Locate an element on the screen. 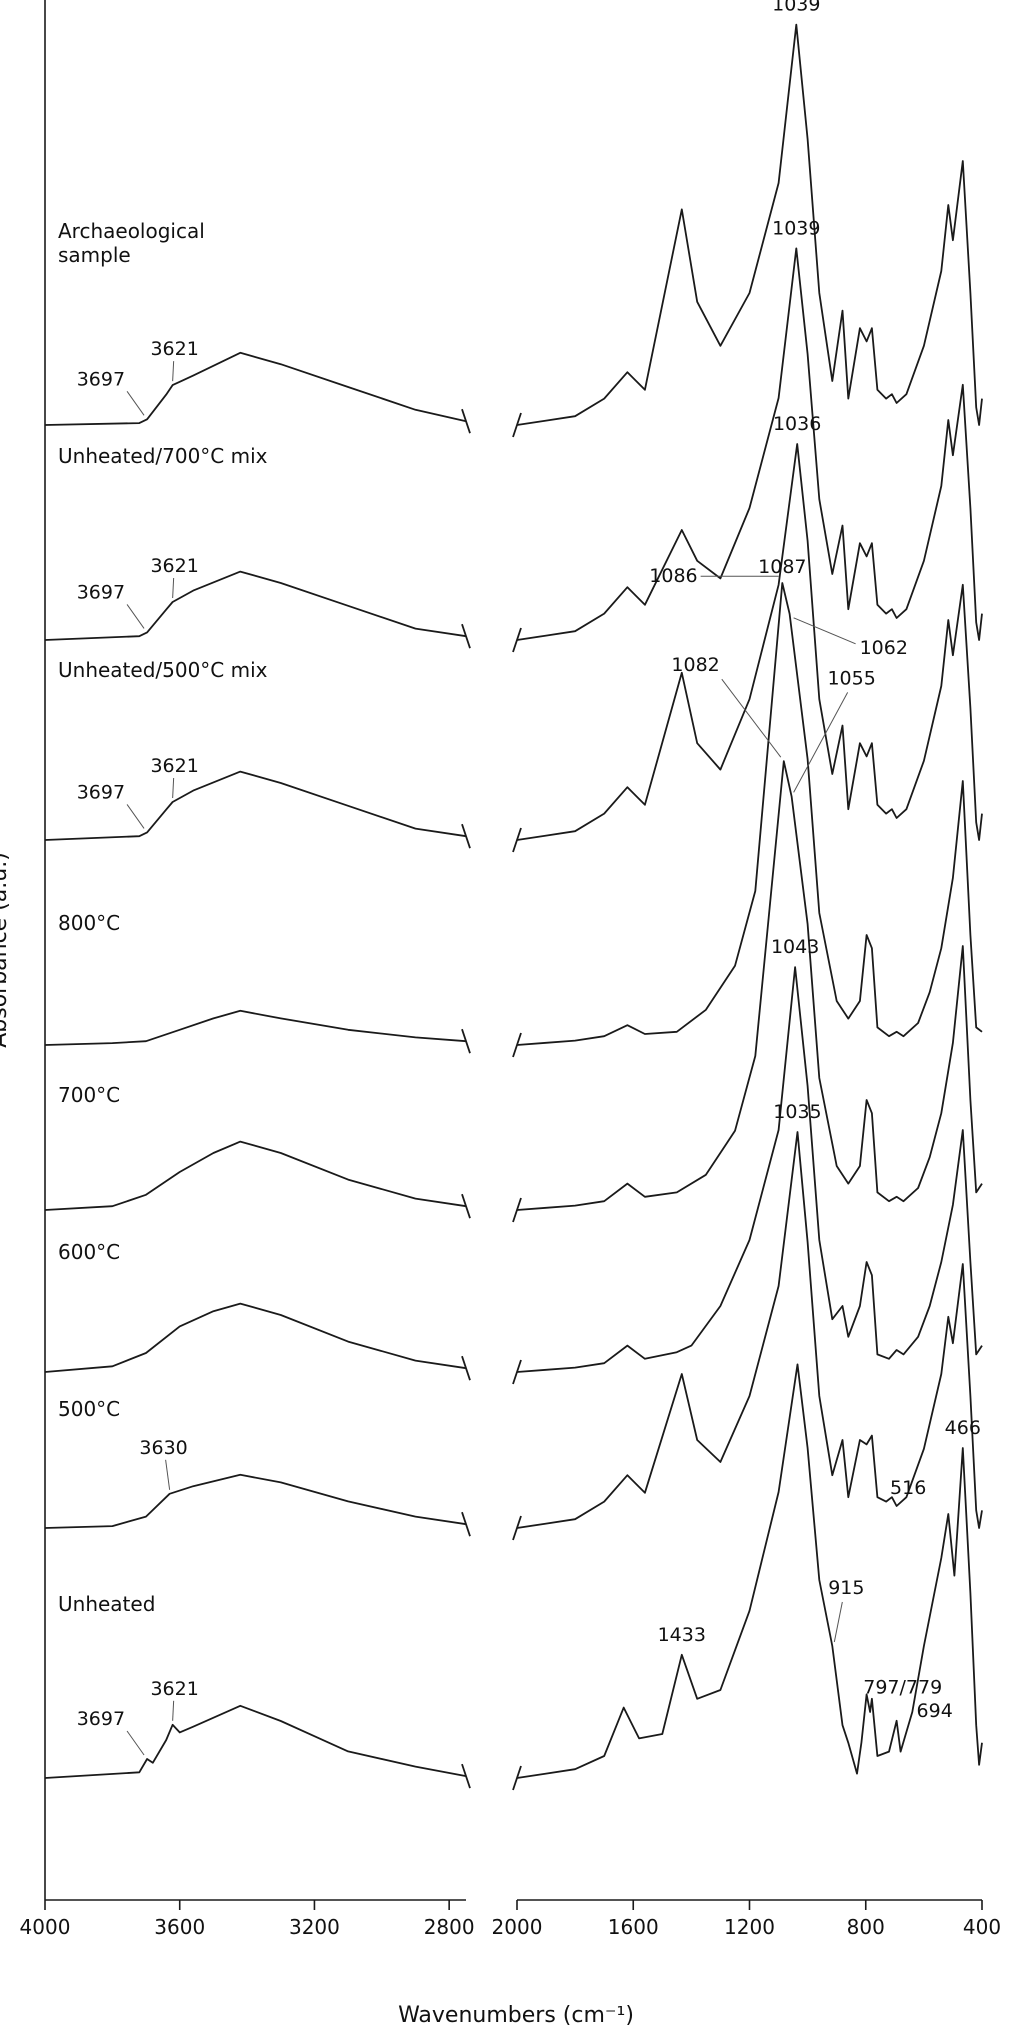  series-label-500-c: 500°C is located at coordinates (89, 1409).